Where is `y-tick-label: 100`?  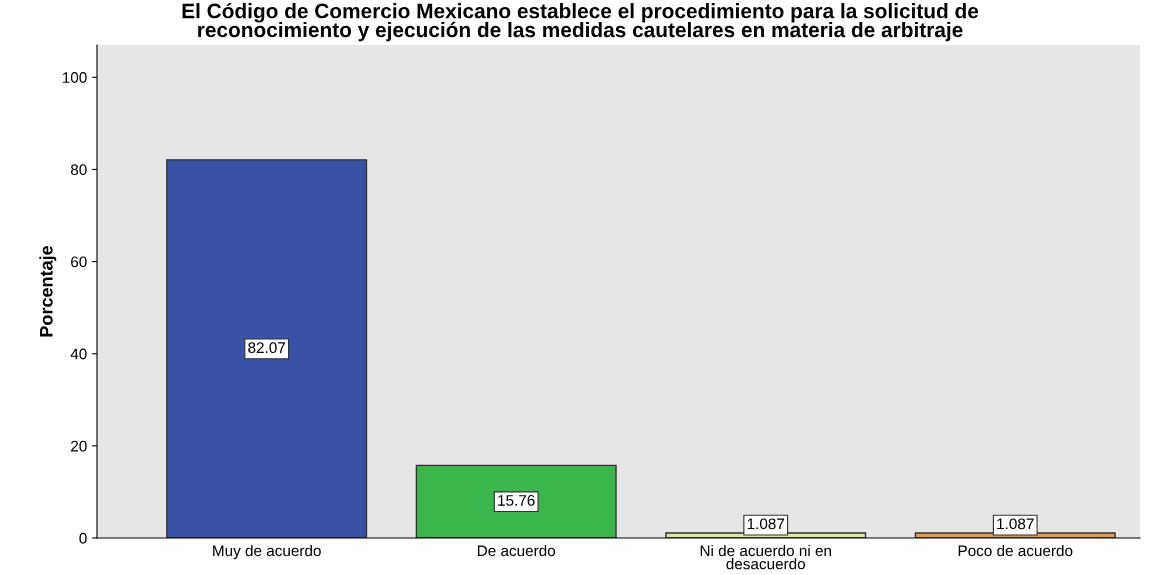 y-tick-label: 100 is located at coordinates (74, 77).